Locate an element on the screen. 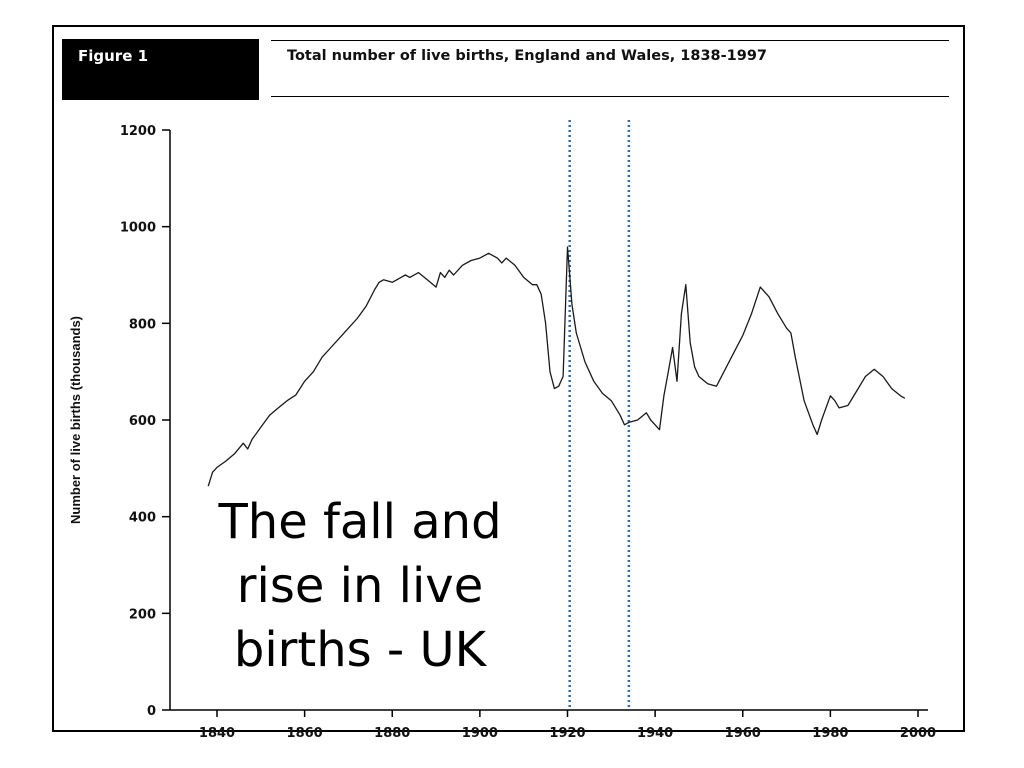 The height and width of the screenshot is (768, 1024). title-rule-bottom is located at coordinates (610, 96).